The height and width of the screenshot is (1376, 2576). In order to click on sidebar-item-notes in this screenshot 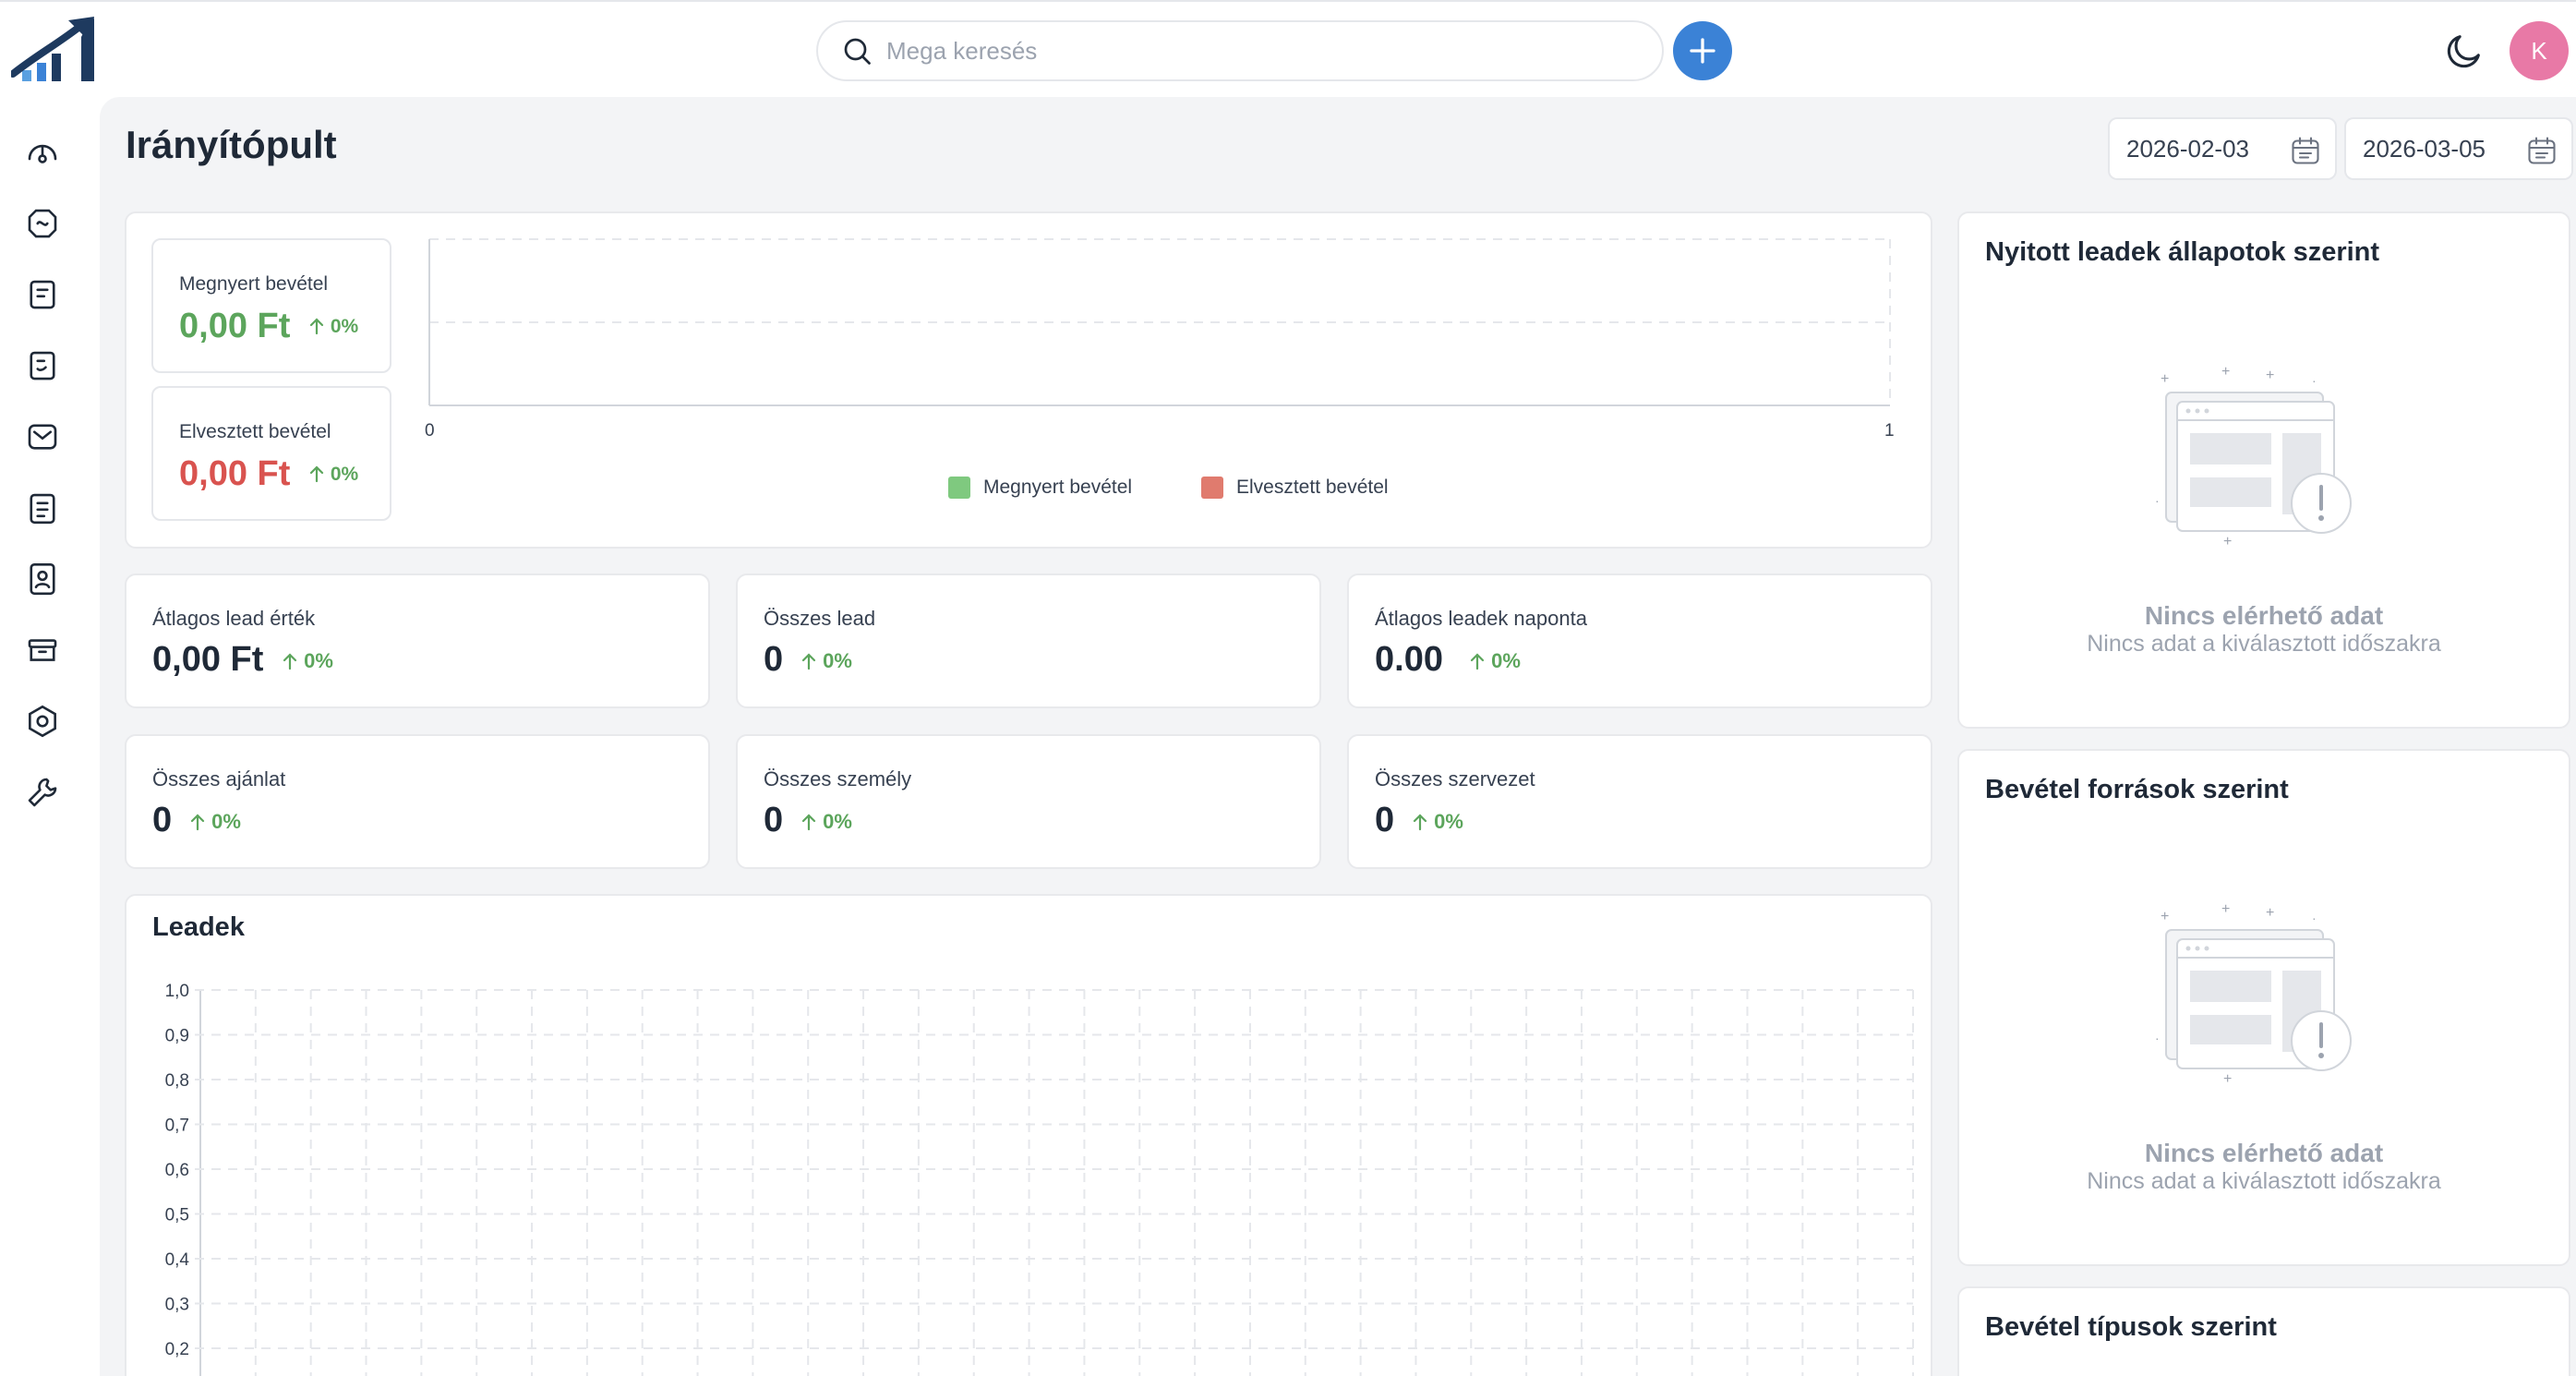, I will do `click(42, 366)`.